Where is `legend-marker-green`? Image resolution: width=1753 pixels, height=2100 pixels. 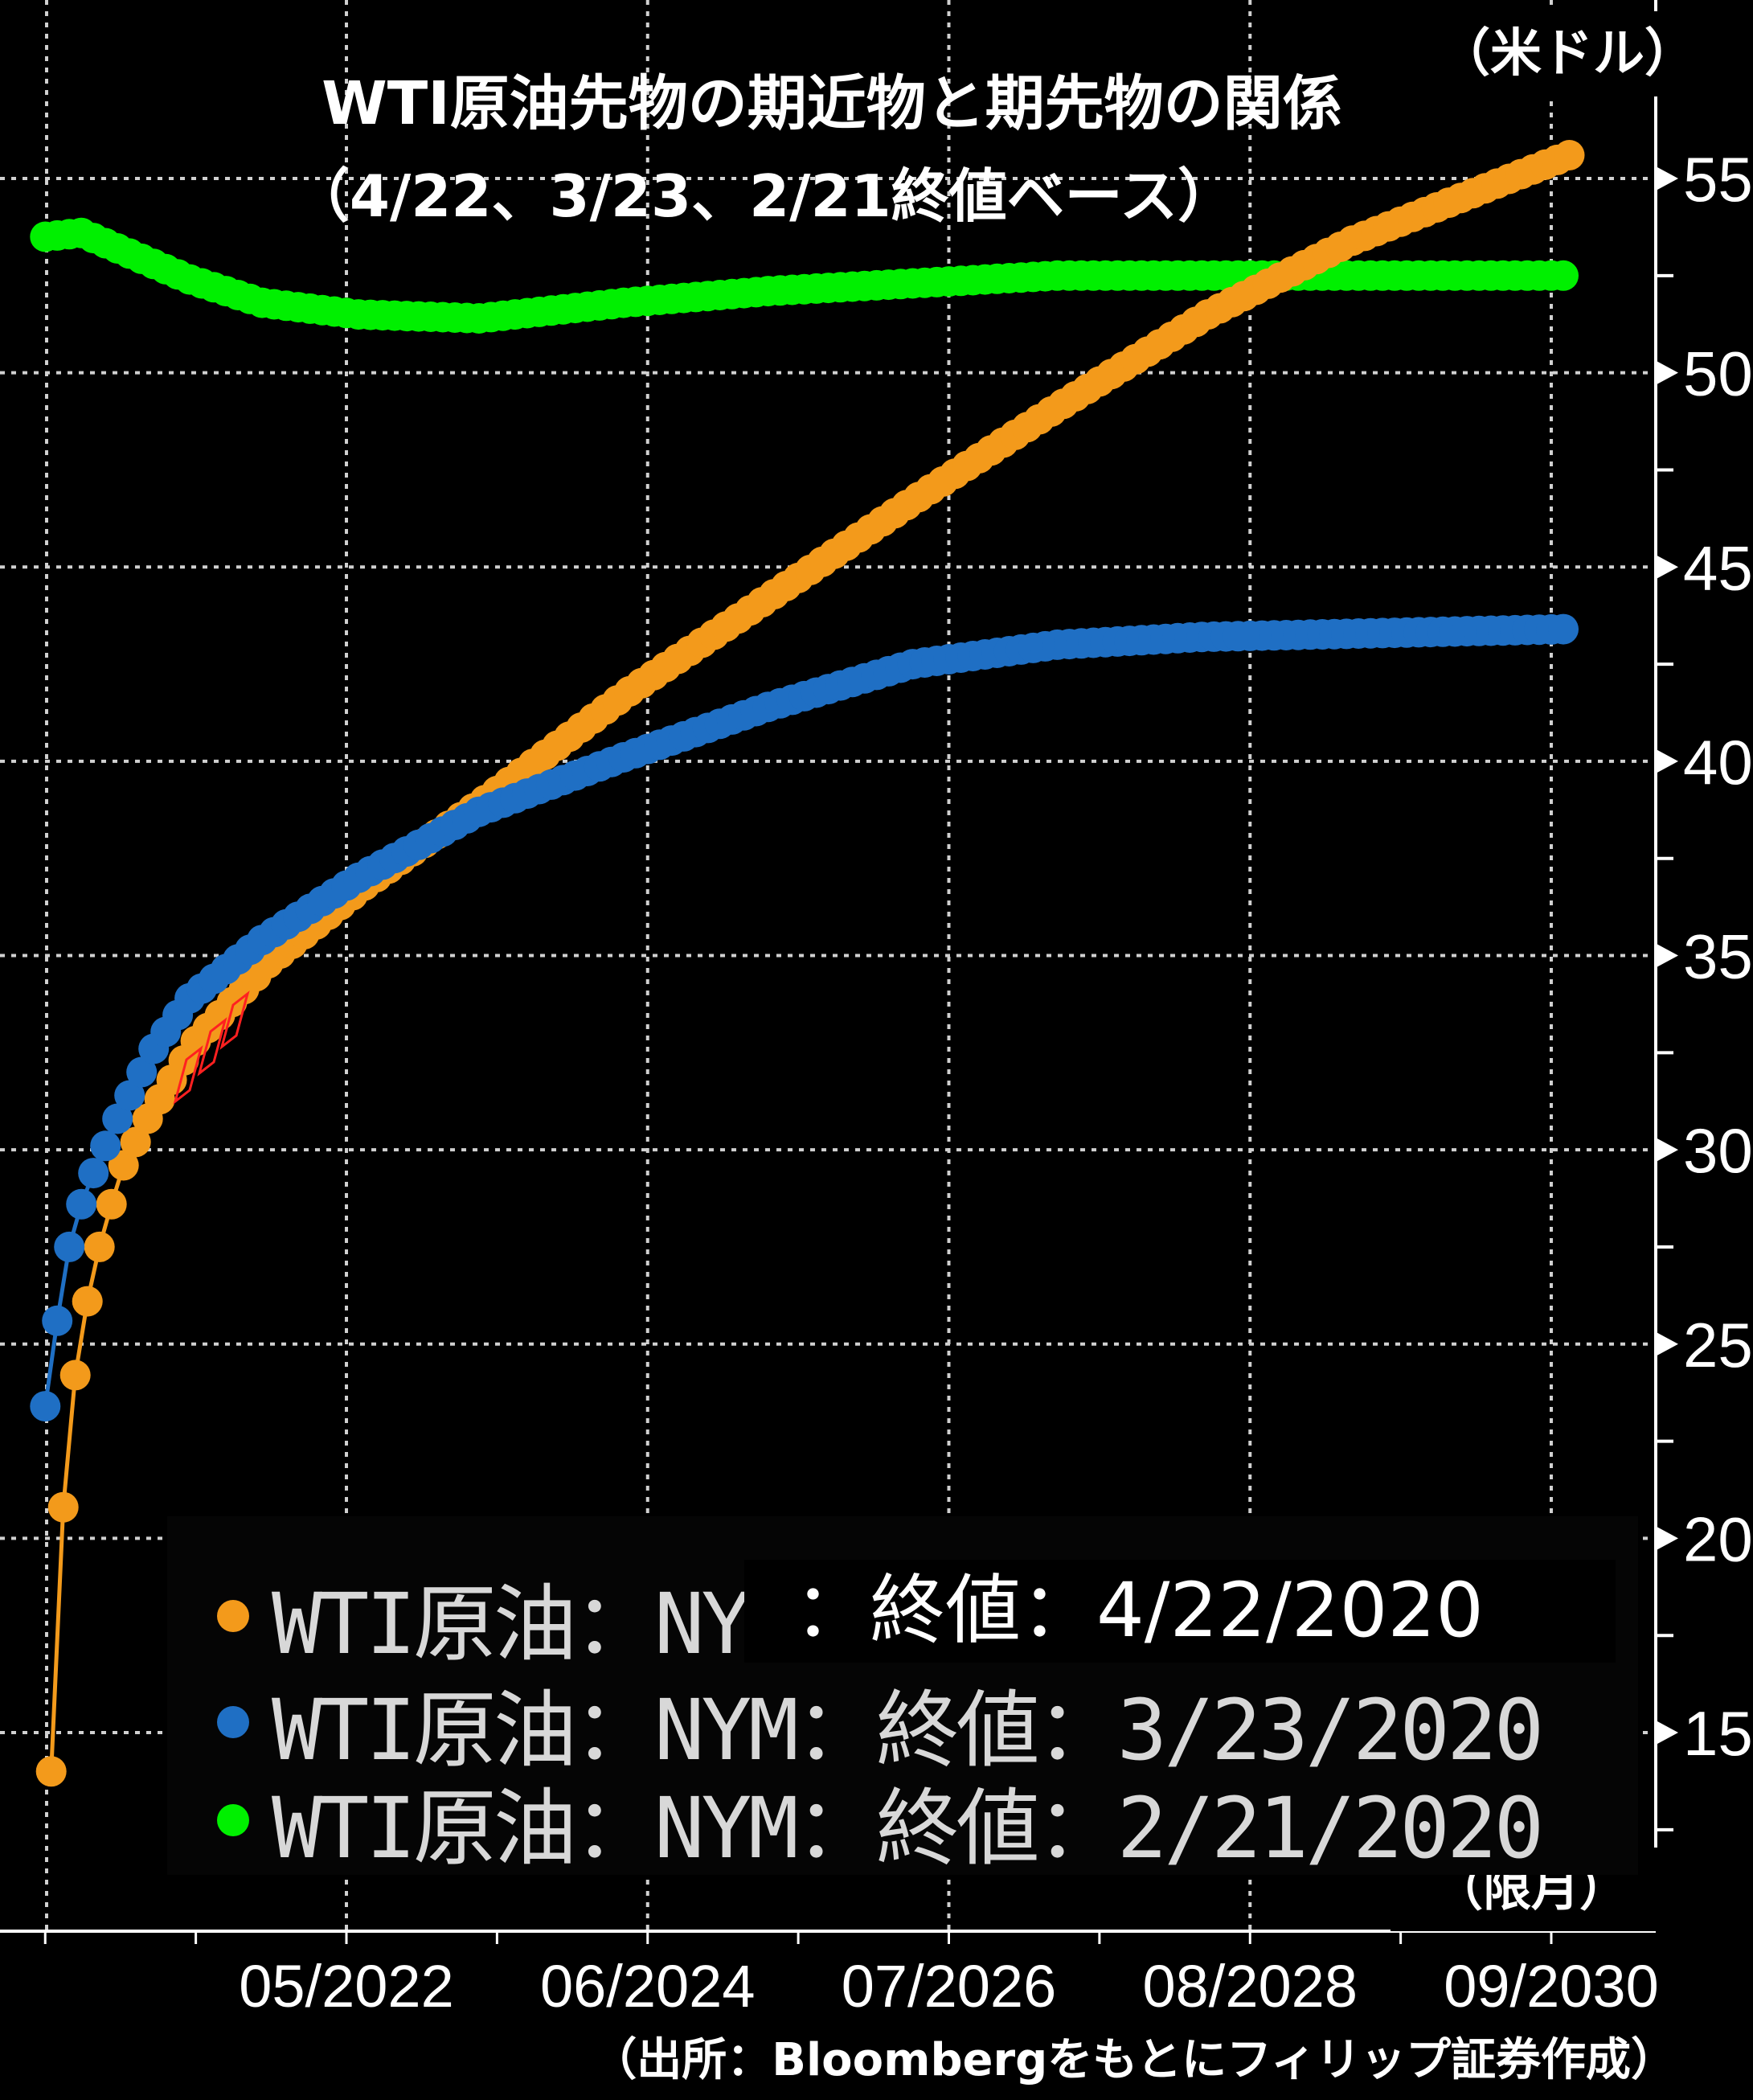 legend-marker-green is located at coordinates (233, 1820).